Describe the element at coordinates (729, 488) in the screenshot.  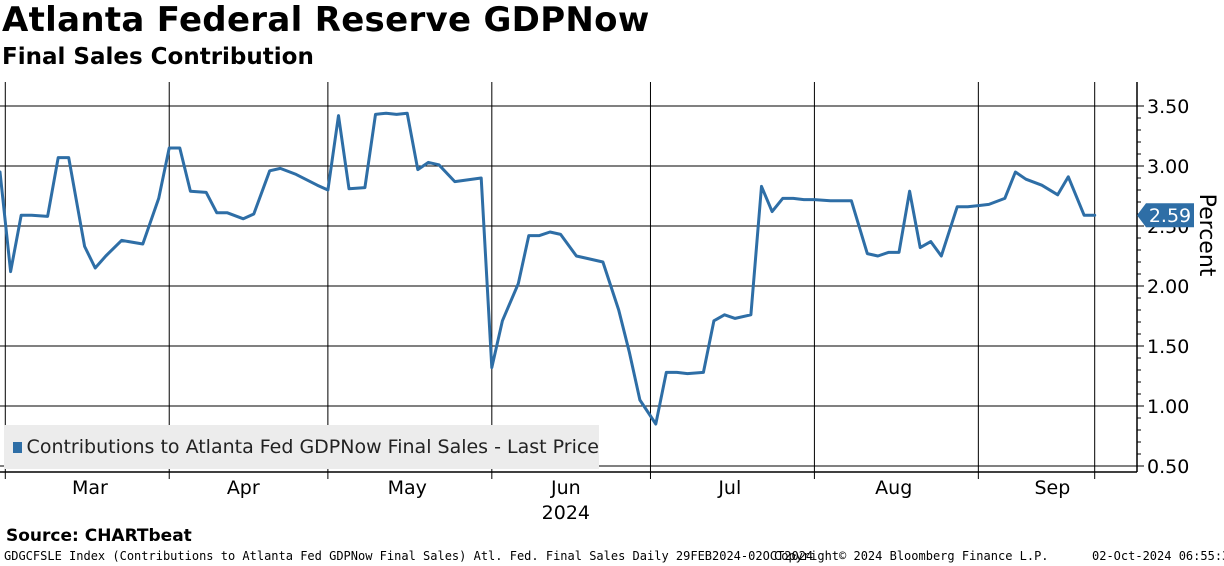
I see `x-tick-label: Jul` at that location.